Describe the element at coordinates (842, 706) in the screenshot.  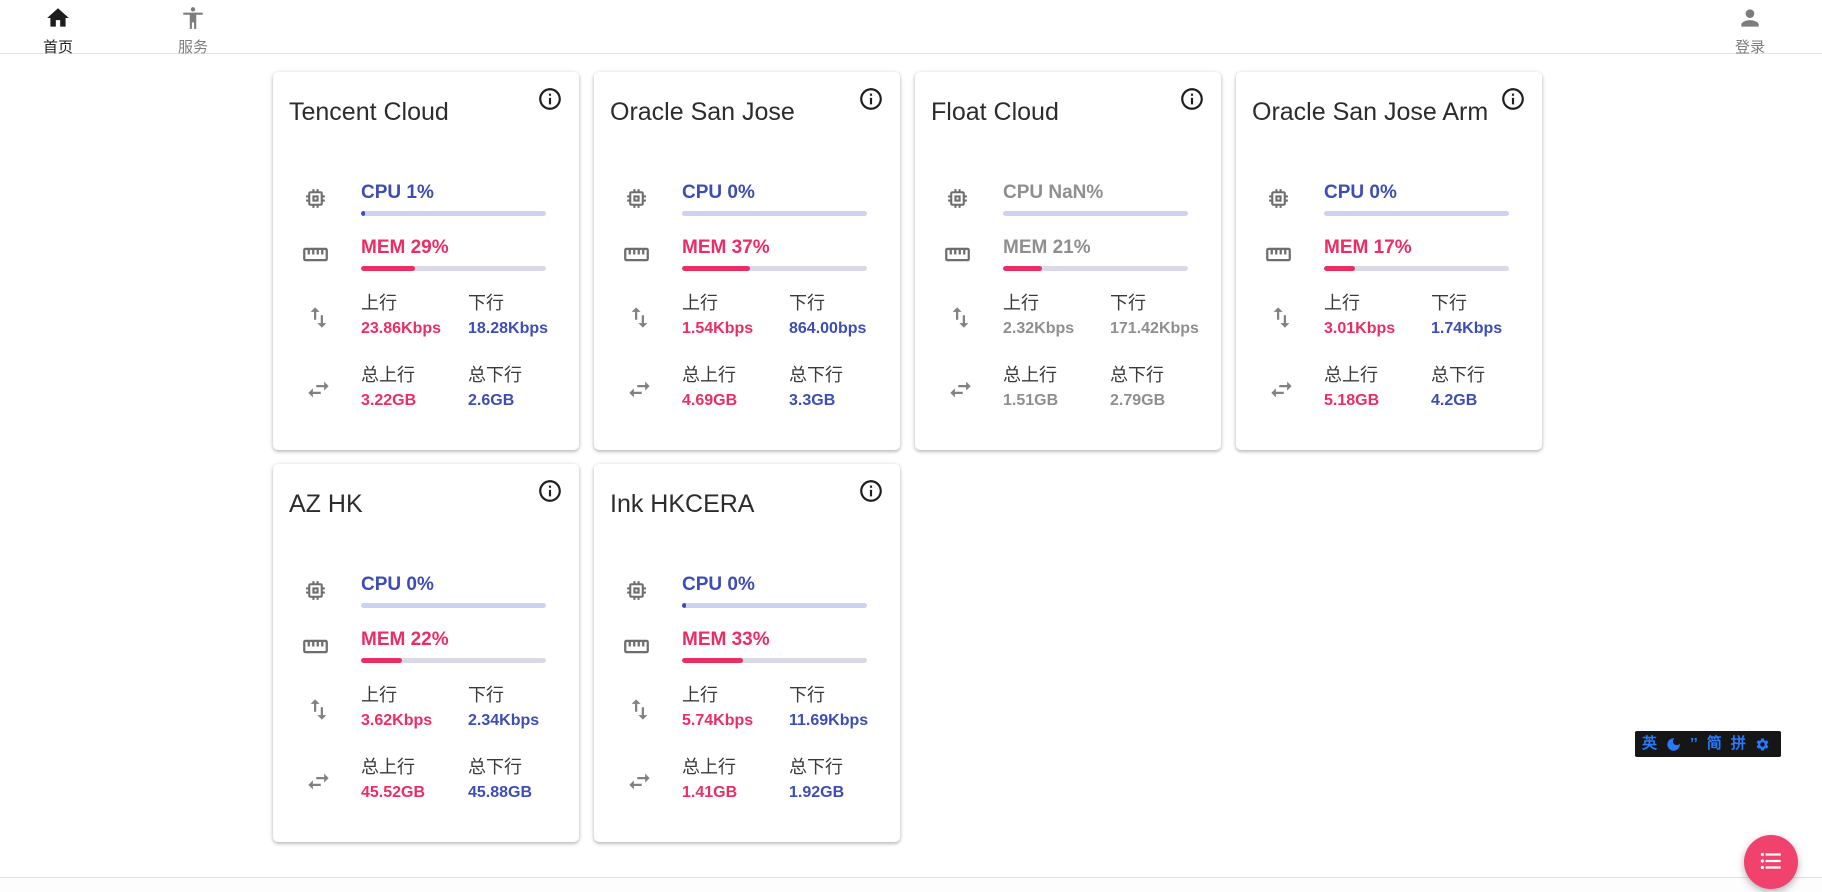
I see `download-speed: 下行 11.69Kbps` at that location.